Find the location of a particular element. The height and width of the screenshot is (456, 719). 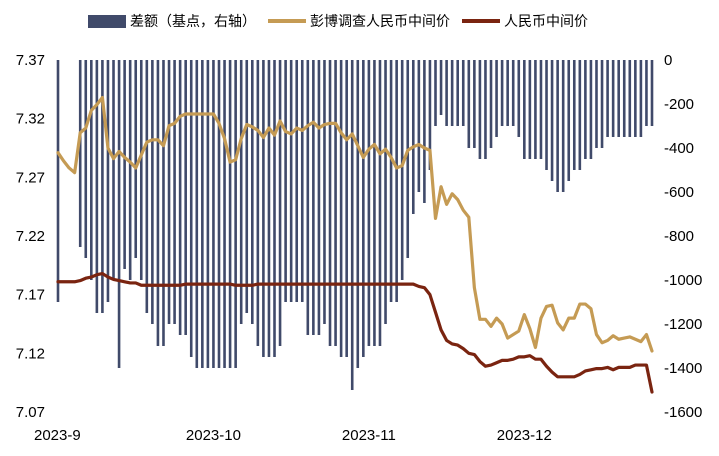

left-tick-label-3: 7.22 is located at coordinates (30, 236).